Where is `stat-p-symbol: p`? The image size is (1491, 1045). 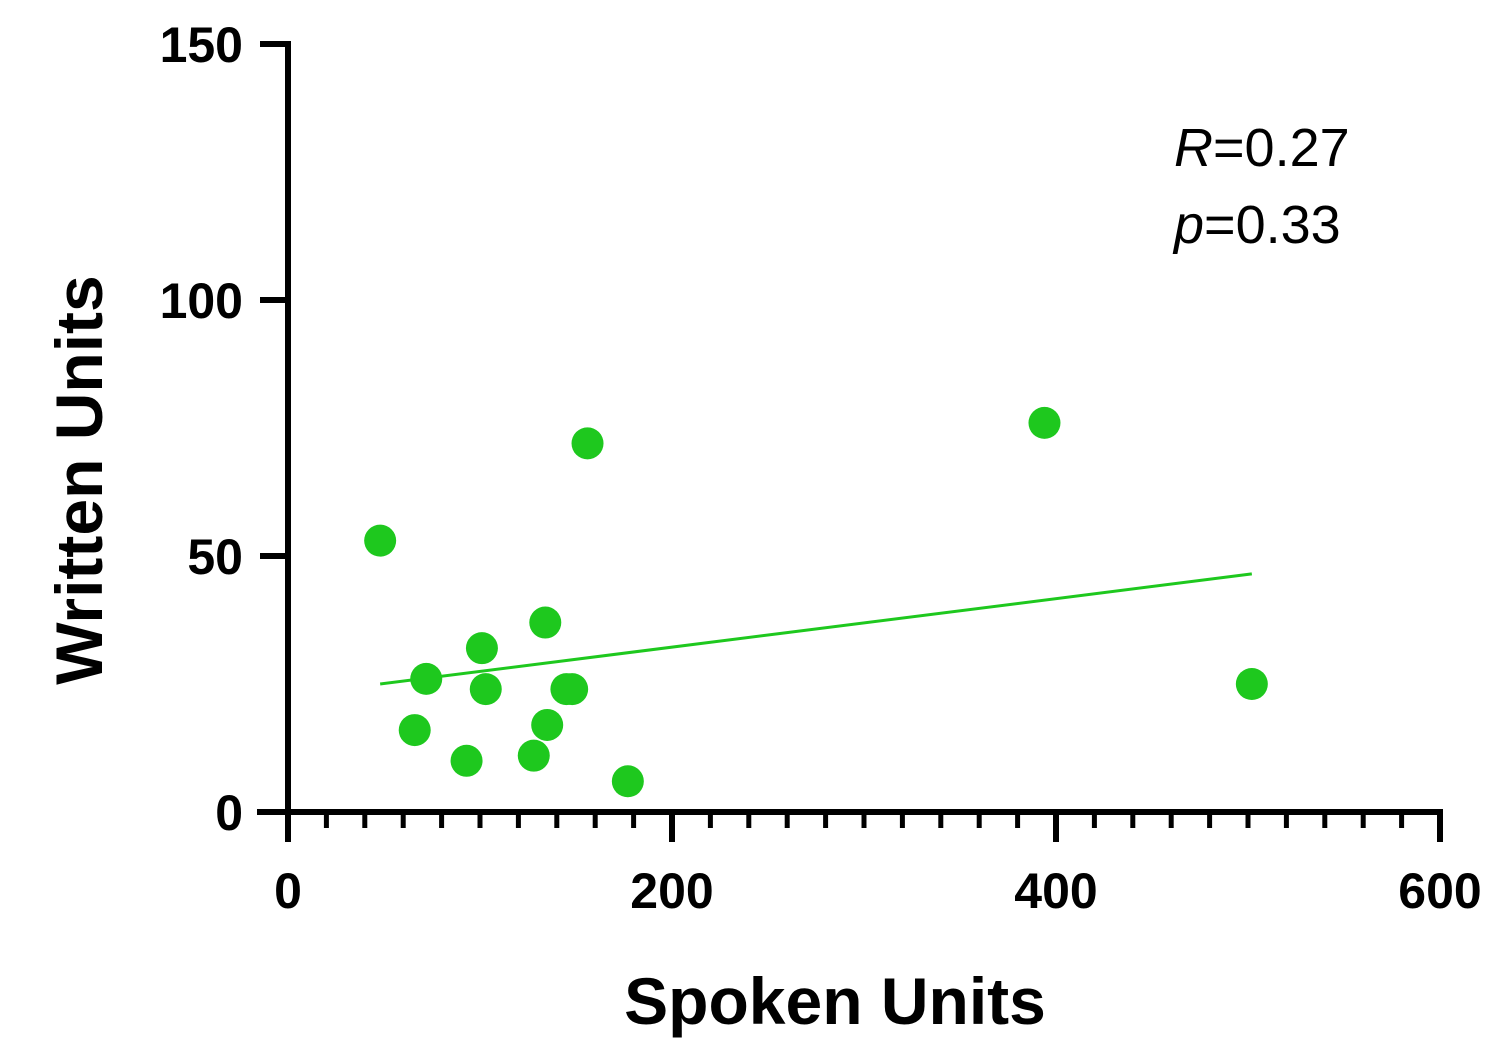 stat-p-symbol: p is located at coordinates (1188, 225).